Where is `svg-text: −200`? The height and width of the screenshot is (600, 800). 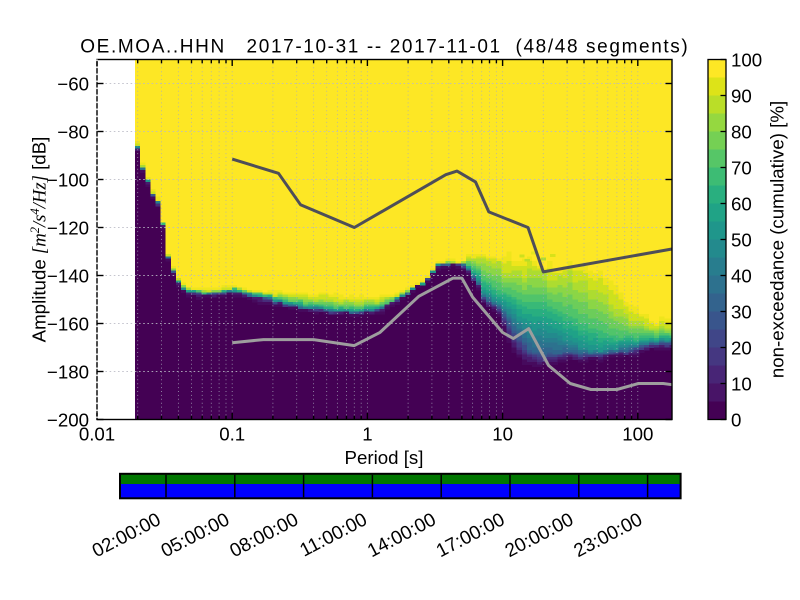 svg-text: −200 is located at coordinates (68, 419).